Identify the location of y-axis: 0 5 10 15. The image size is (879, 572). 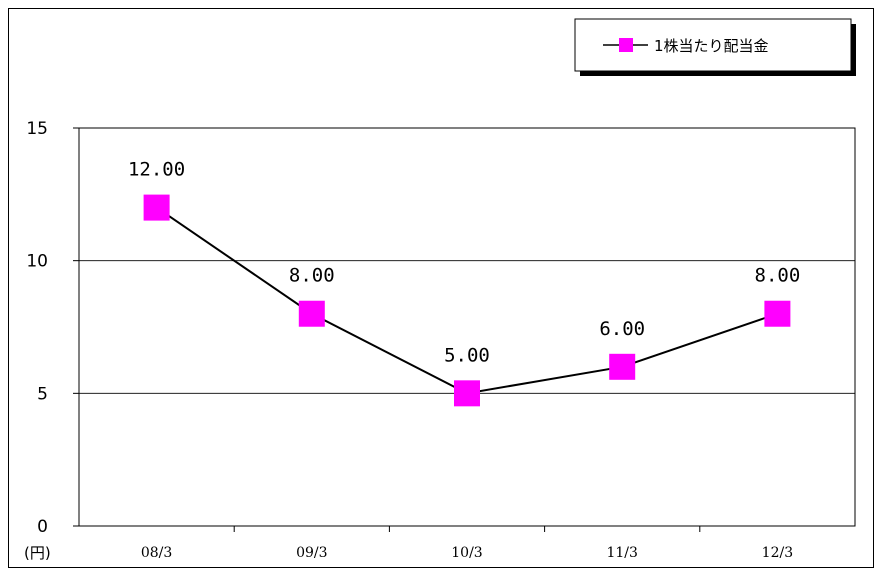
(52, 328).